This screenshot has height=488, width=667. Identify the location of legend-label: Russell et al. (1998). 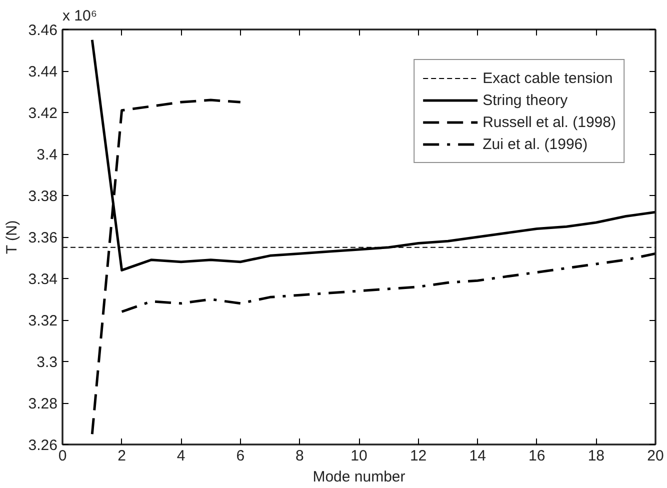
(549, 122).